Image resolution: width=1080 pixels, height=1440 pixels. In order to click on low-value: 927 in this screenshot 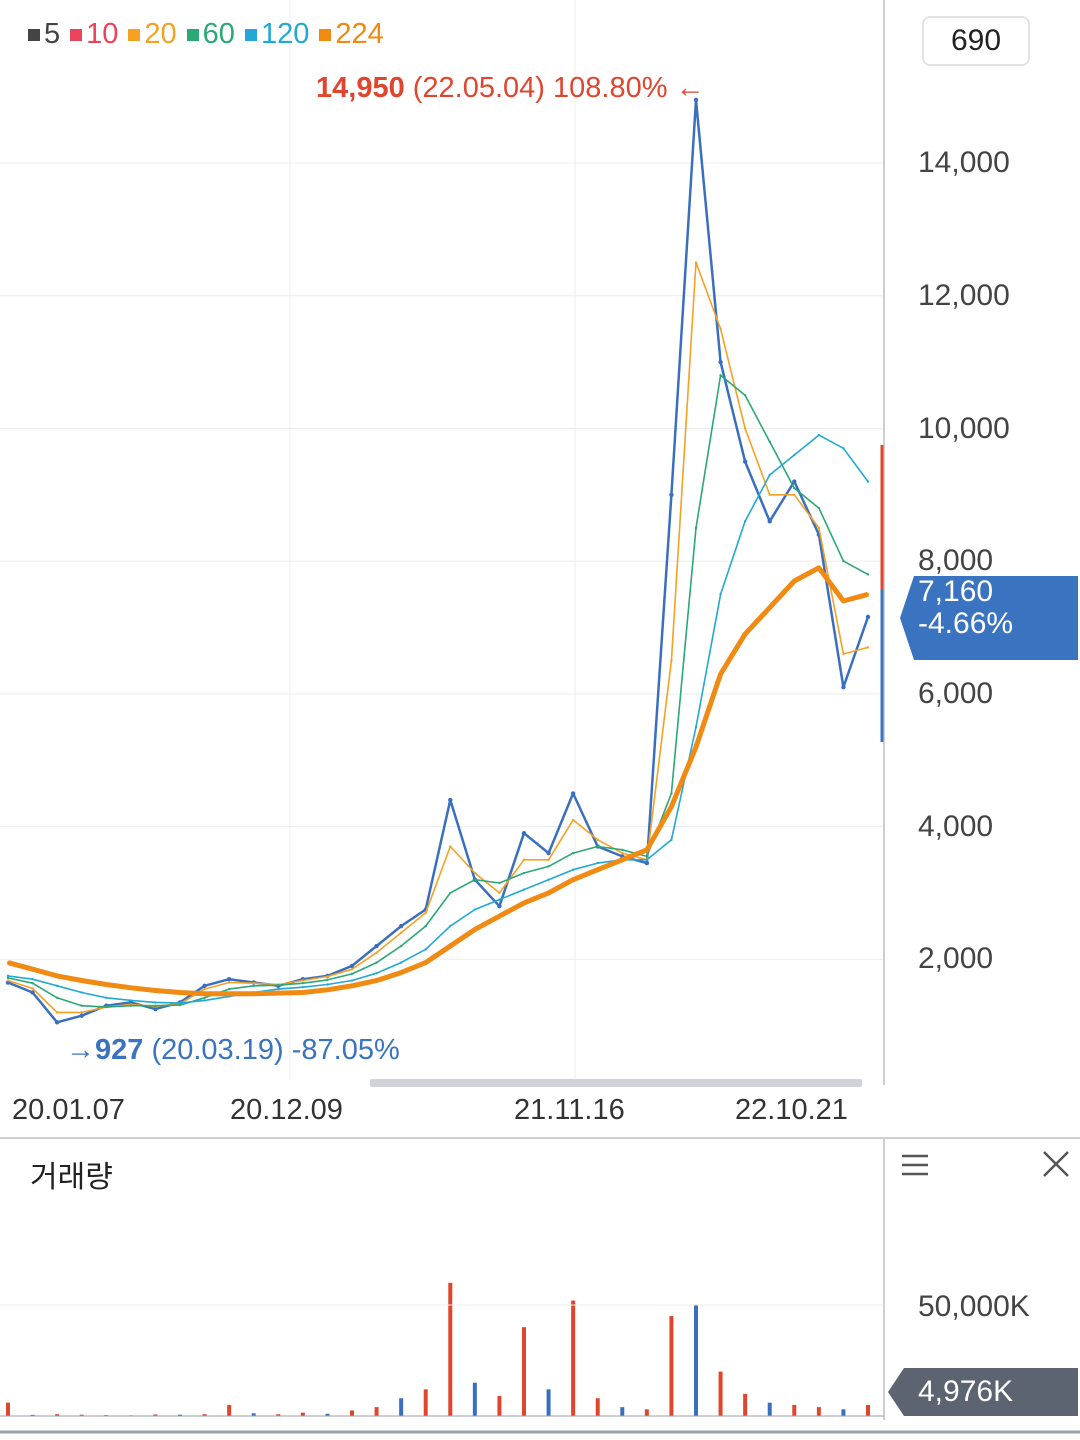, I will do `click(119, 1050)`.